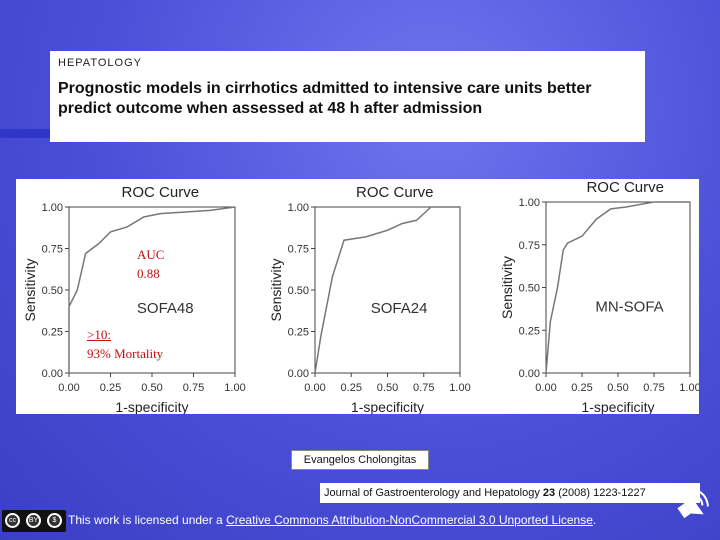 The image size is (720, 540). What do you see at coordinates (549, 493) in the screenshot?
I see `citation-volume: 23` at bounding box center [549, 493].